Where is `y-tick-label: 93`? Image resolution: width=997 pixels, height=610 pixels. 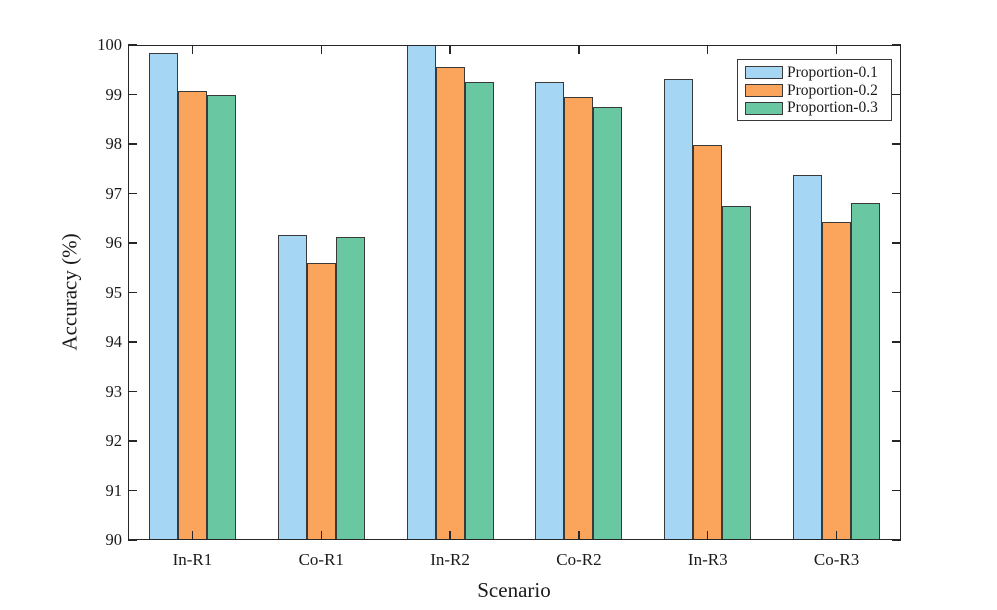
y-tick-label: 93 is located at coordinates (114, 391).